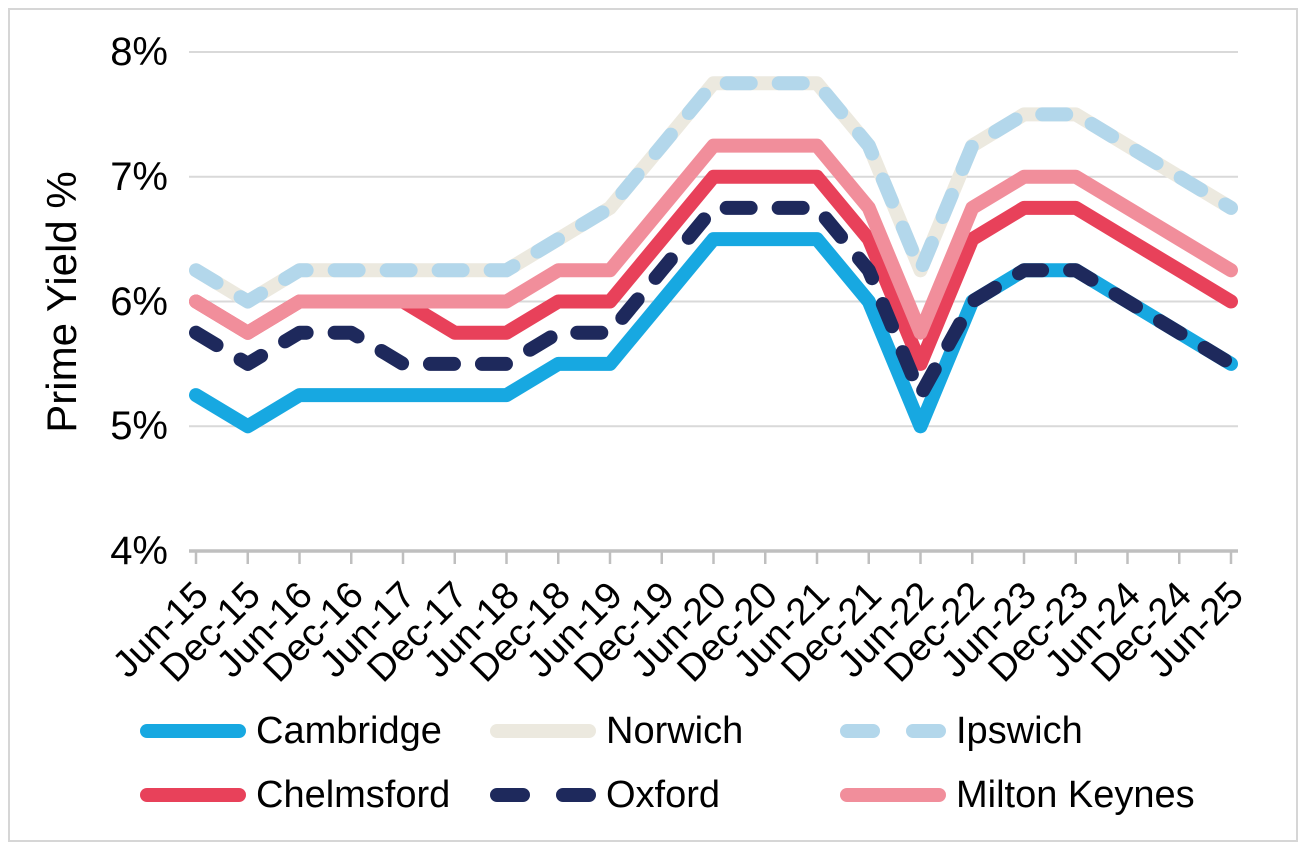 The width and height of the screenshot is (1306, 850). What do you see at coordinates (353, 794) in the screenshot?
I see `legend-label-chelmsford: Chelmsford` at bounding box center [353, 794].